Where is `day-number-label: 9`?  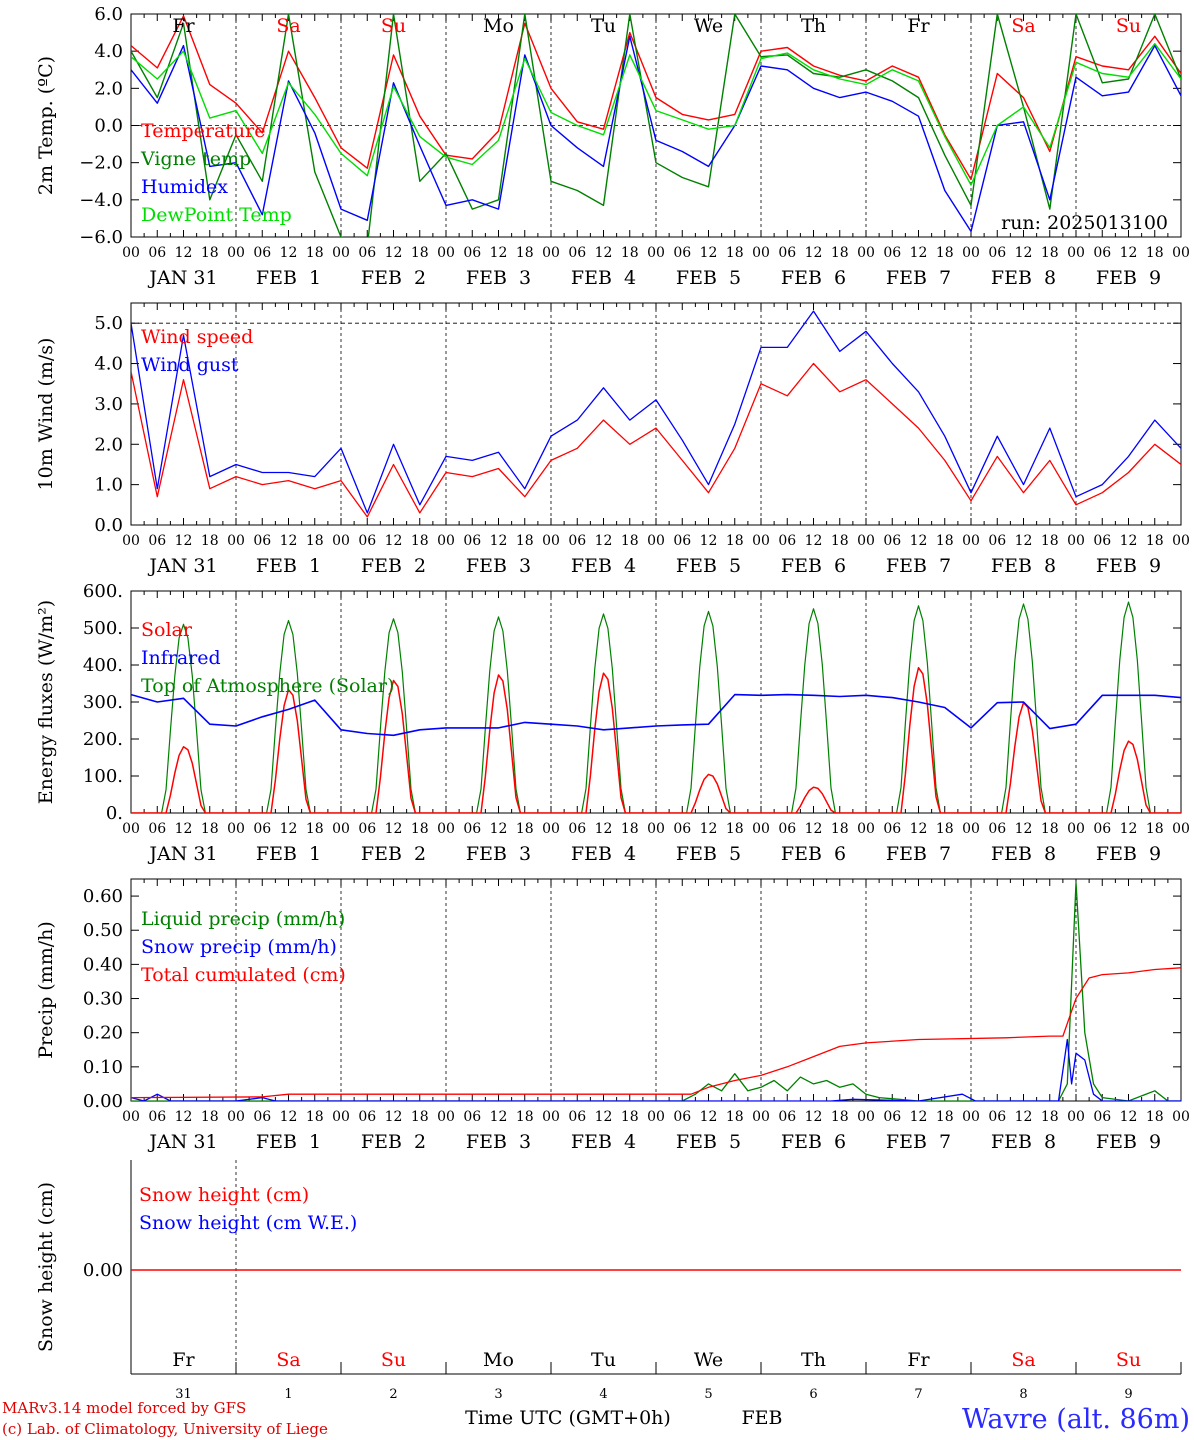 day-number-label: 9 is located at coordinates (1128, 1394).